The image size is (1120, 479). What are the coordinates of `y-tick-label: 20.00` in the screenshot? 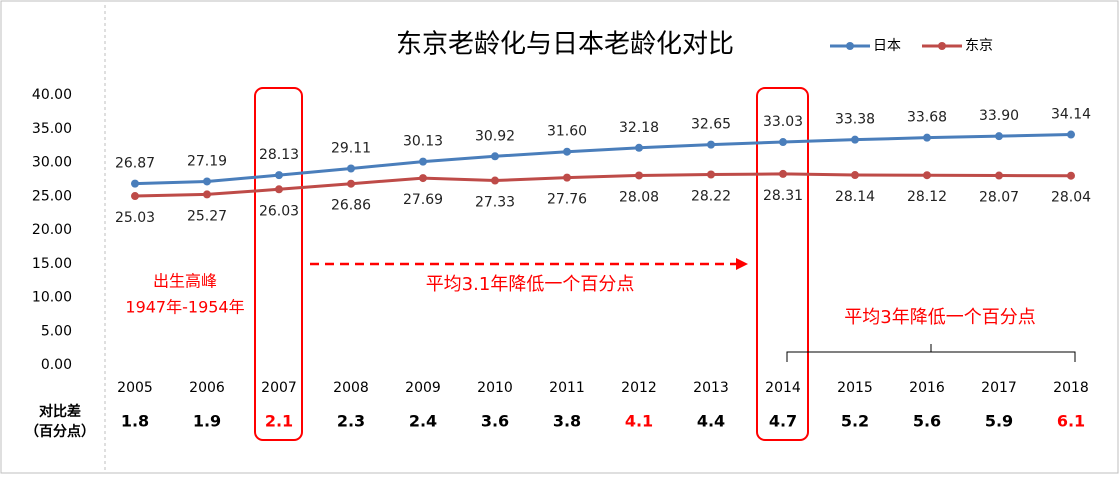 It's located at (52, 230).